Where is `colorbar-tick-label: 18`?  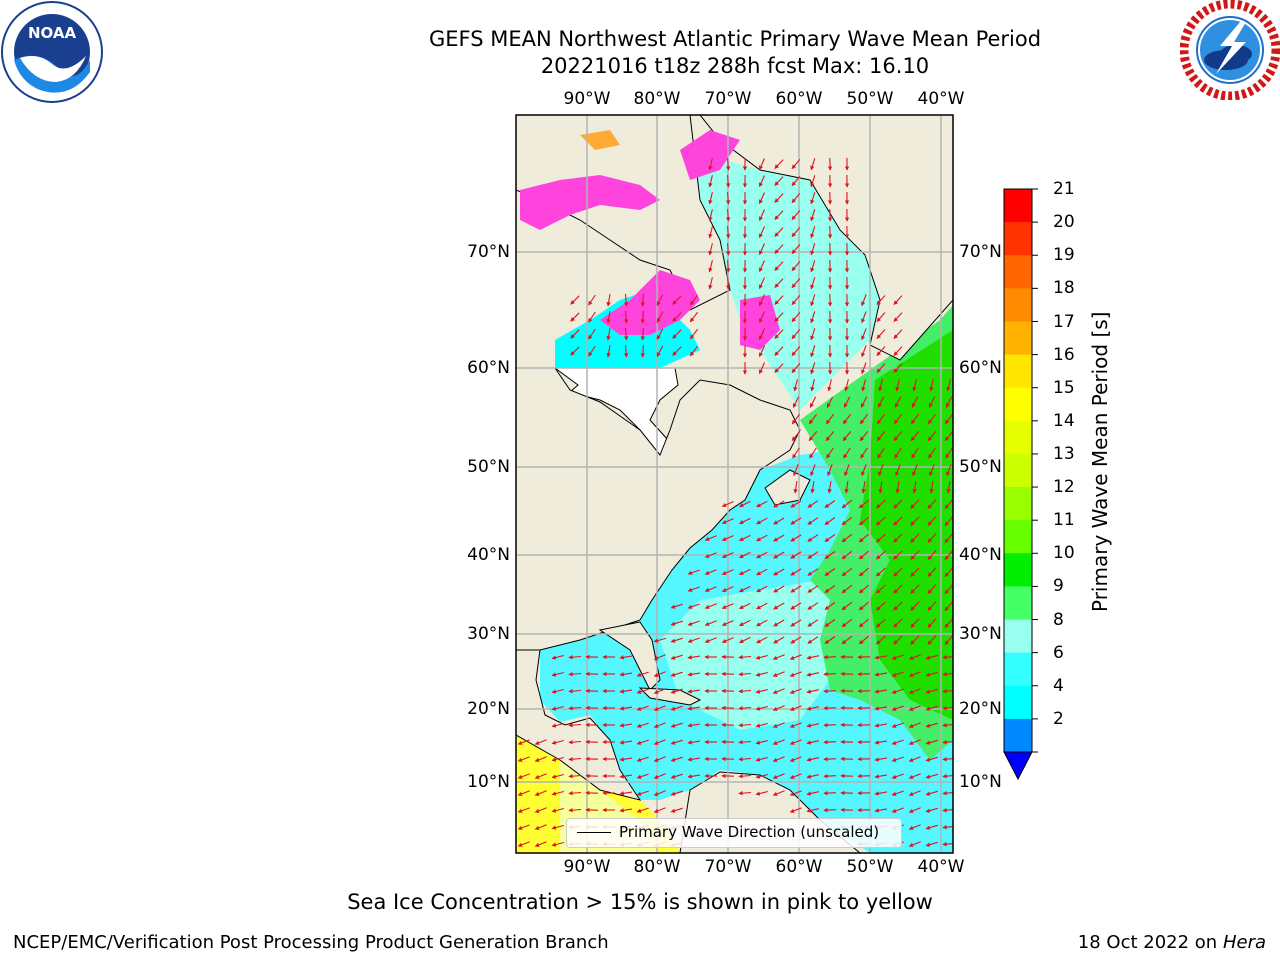 colorbar-tick-label: 18 is located at coordinates (1064, 288).